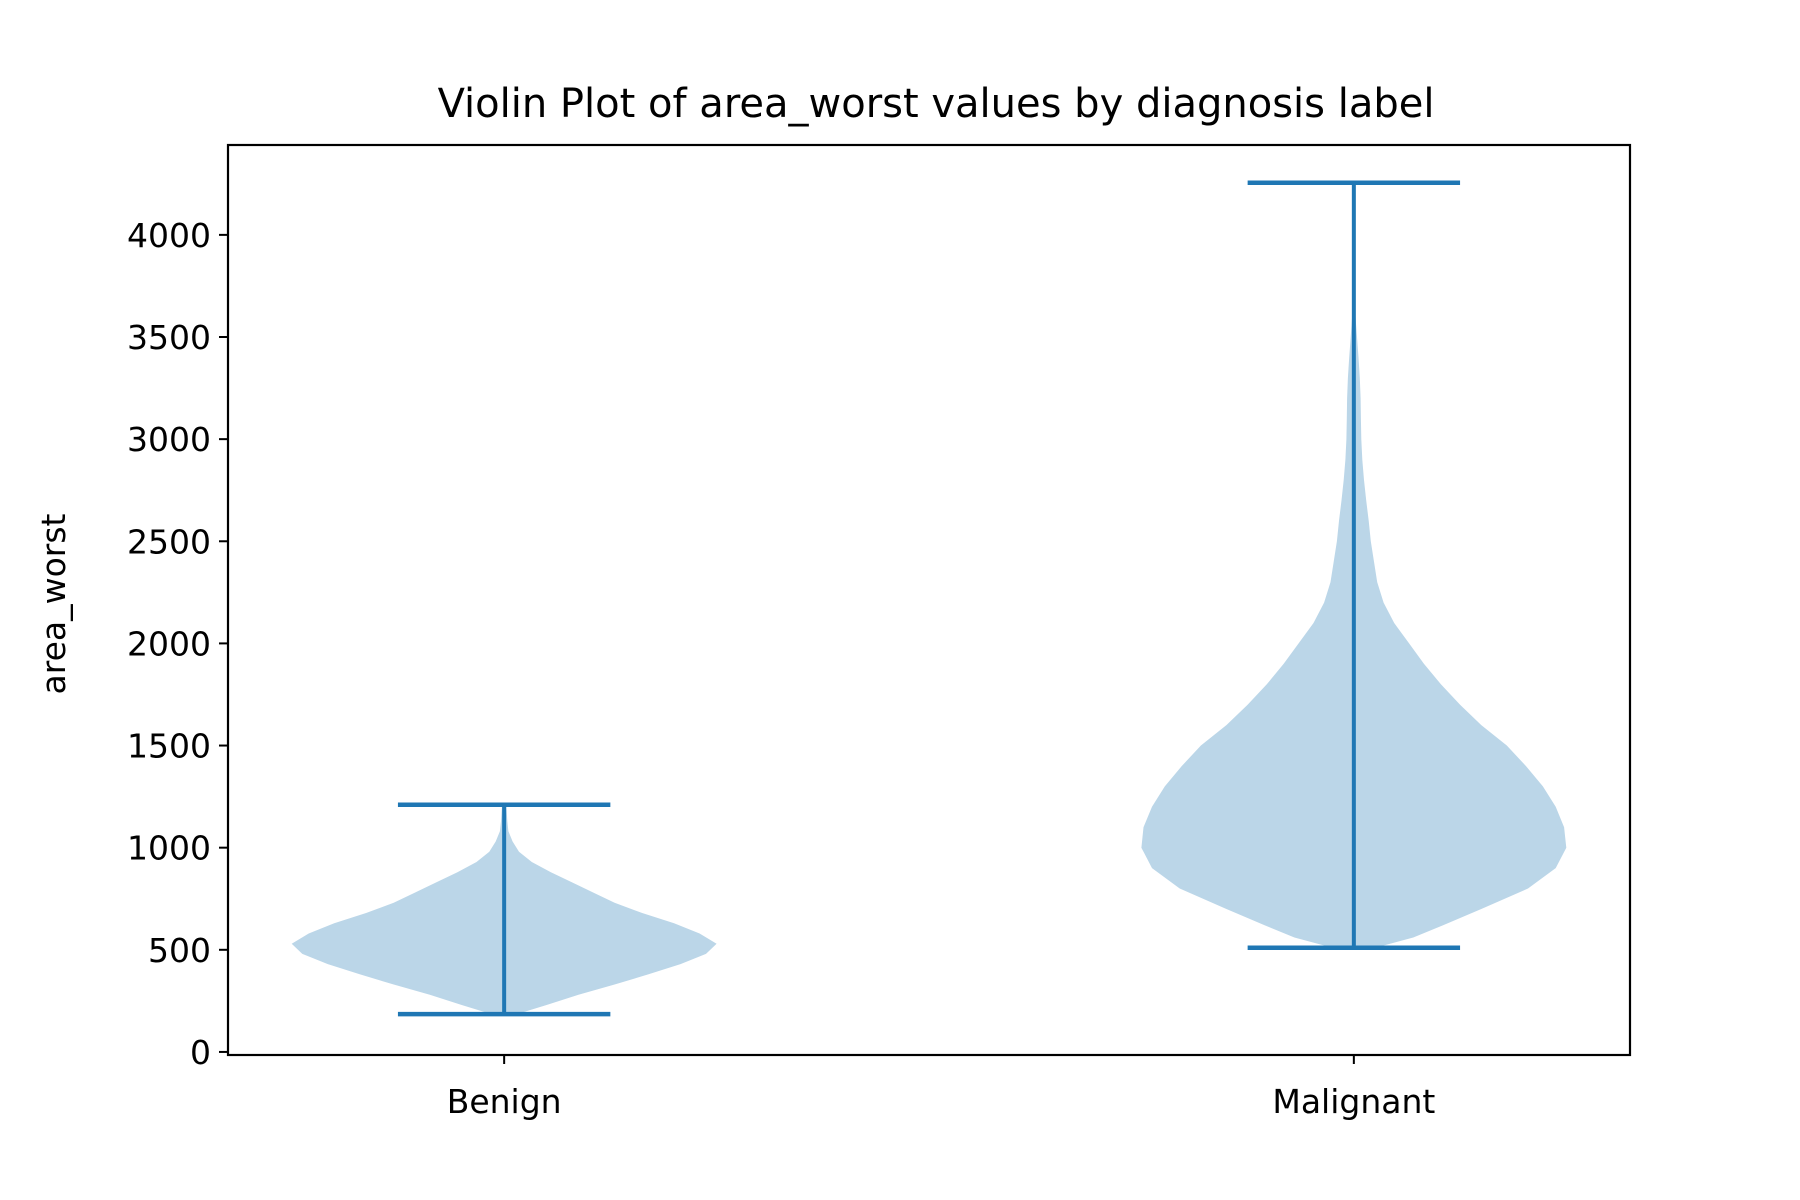 This screenshot has height=1200, width=1800. I want to click on y-tick-label: 0, so click(200, 1052).